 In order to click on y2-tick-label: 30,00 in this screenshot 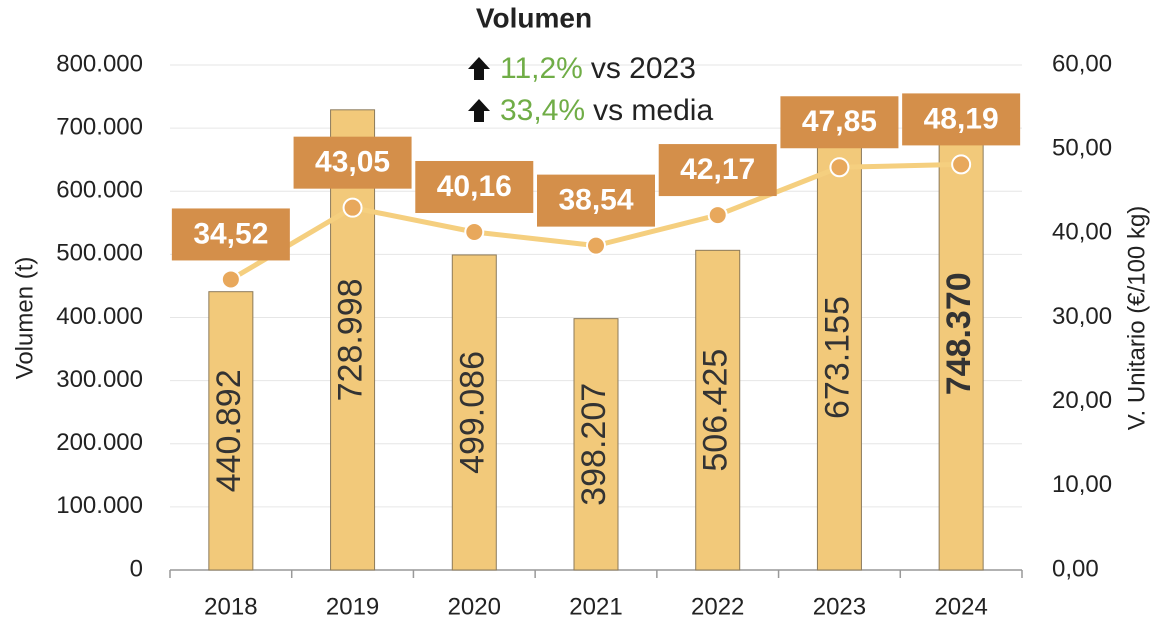, I will do `click(1082, 316)`.